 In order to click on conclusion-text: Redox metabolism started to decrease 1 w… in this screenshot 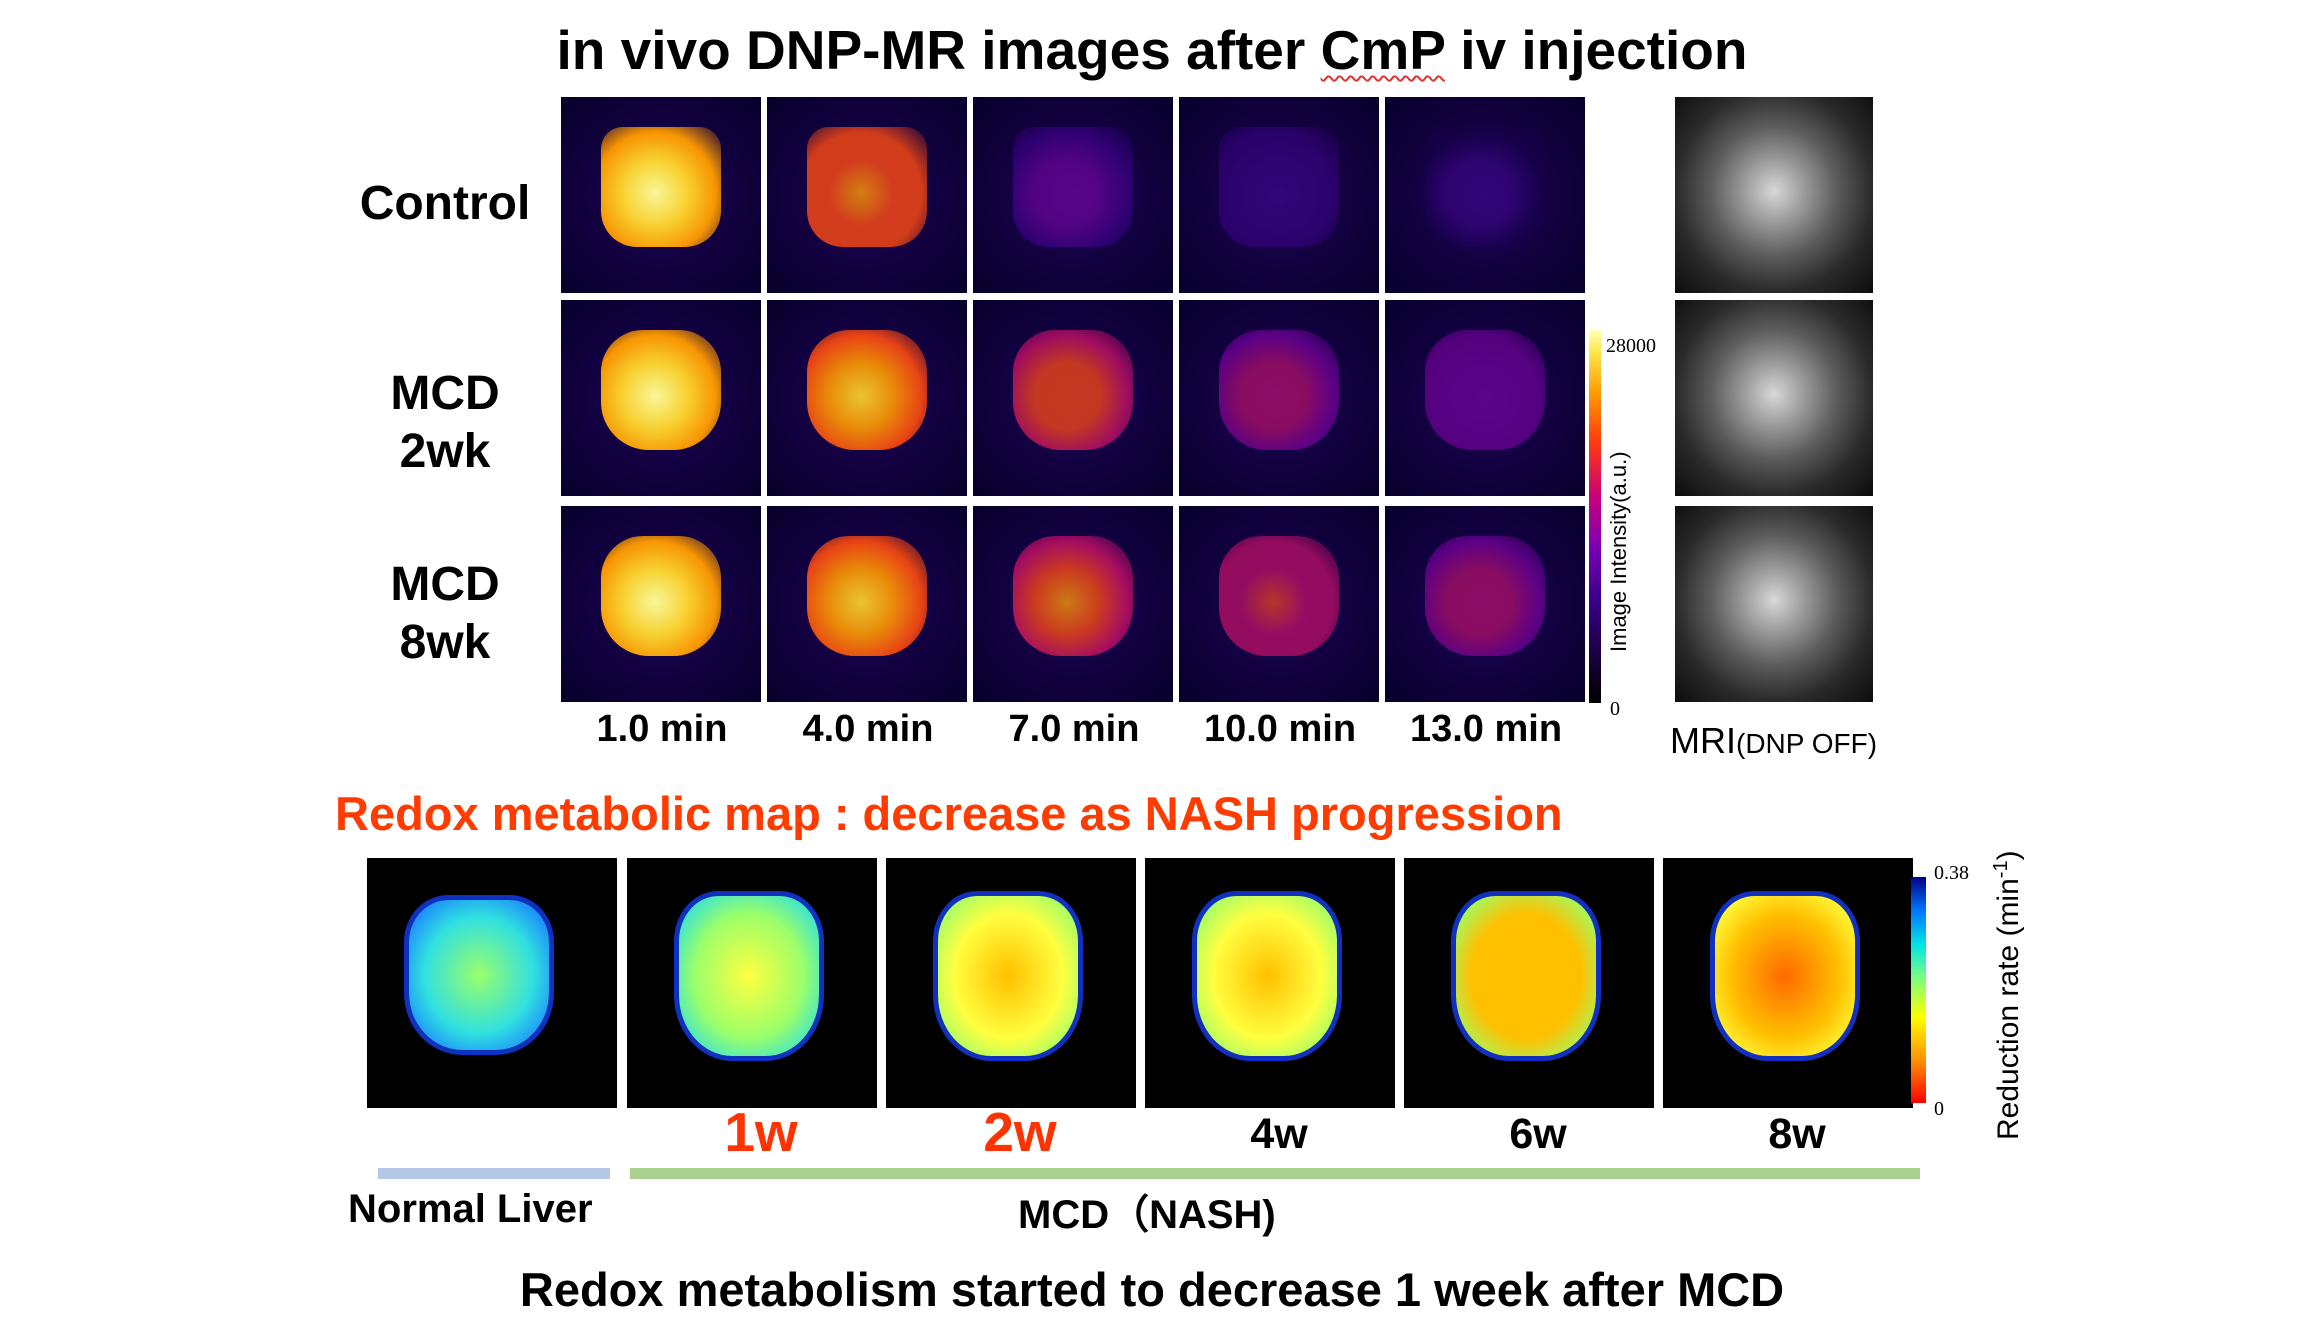, I will do `click(1152, 1289)`.